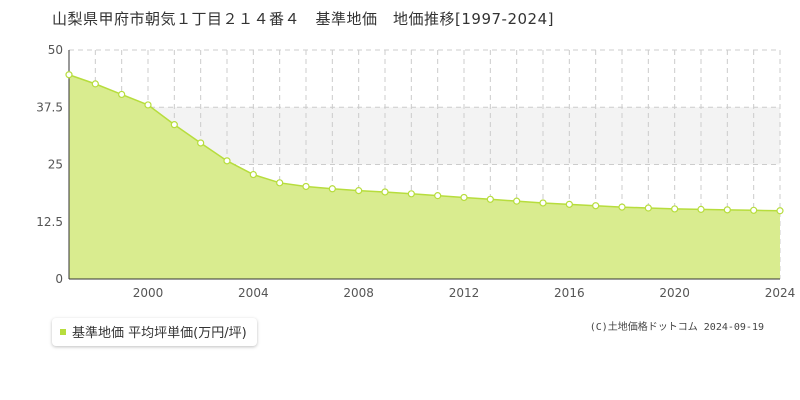 This screenshot has width=800, height=400. Describe the element at coordinates (253, 293) in the screenshot. I see `x-tick-label: 2004` at that location.